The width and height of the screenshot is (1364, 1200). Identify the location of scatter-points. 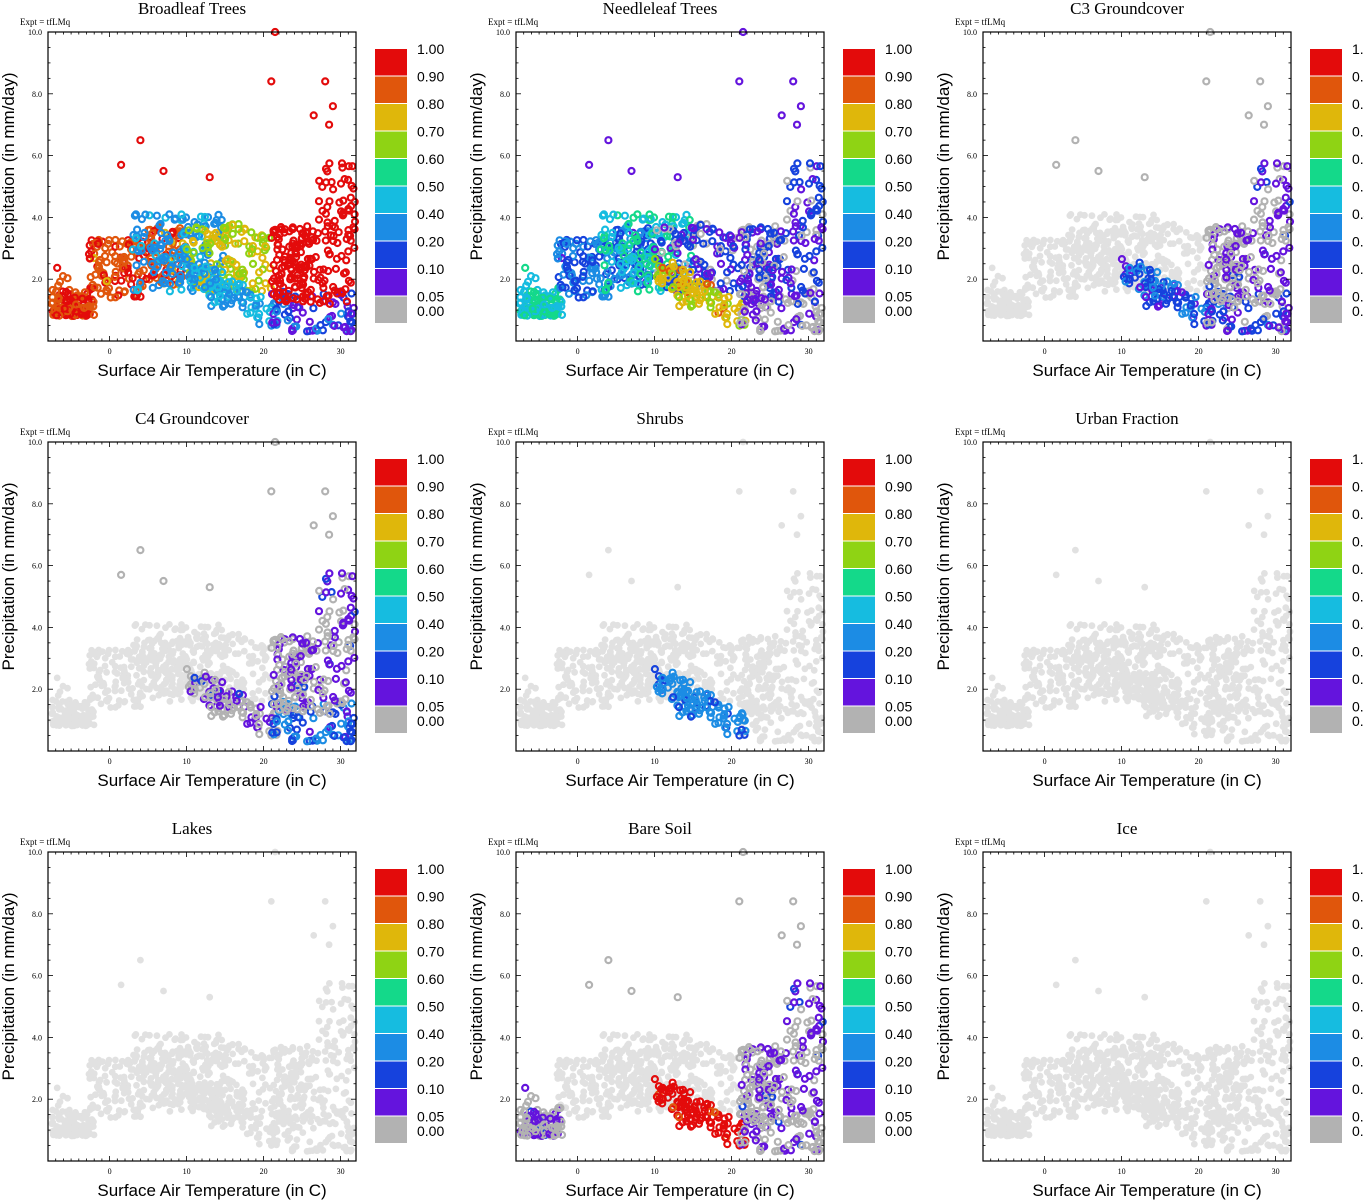
(671, 181).